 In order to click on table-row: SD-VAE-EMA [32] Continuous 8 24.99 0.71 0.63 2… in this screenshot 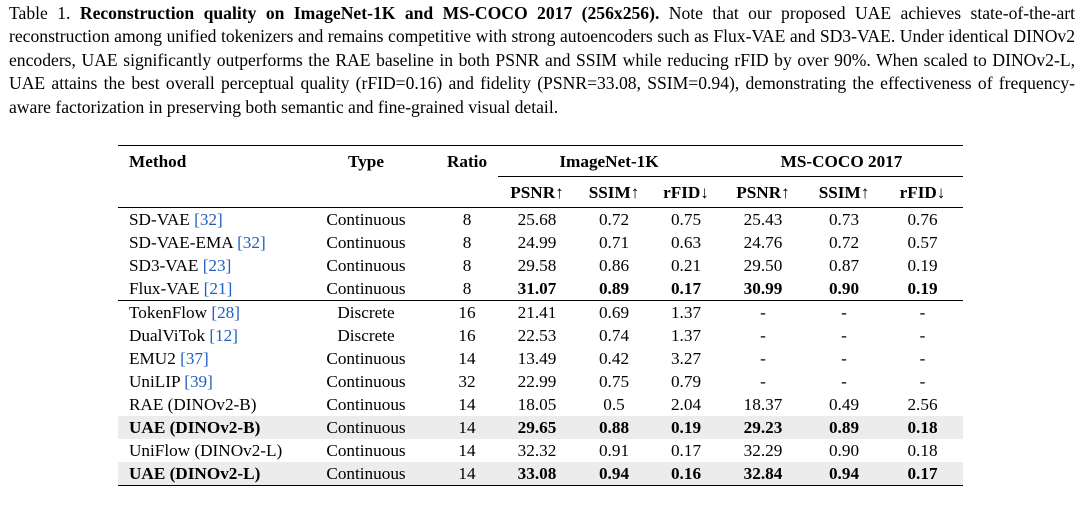, I will do `click(540, 242)`.